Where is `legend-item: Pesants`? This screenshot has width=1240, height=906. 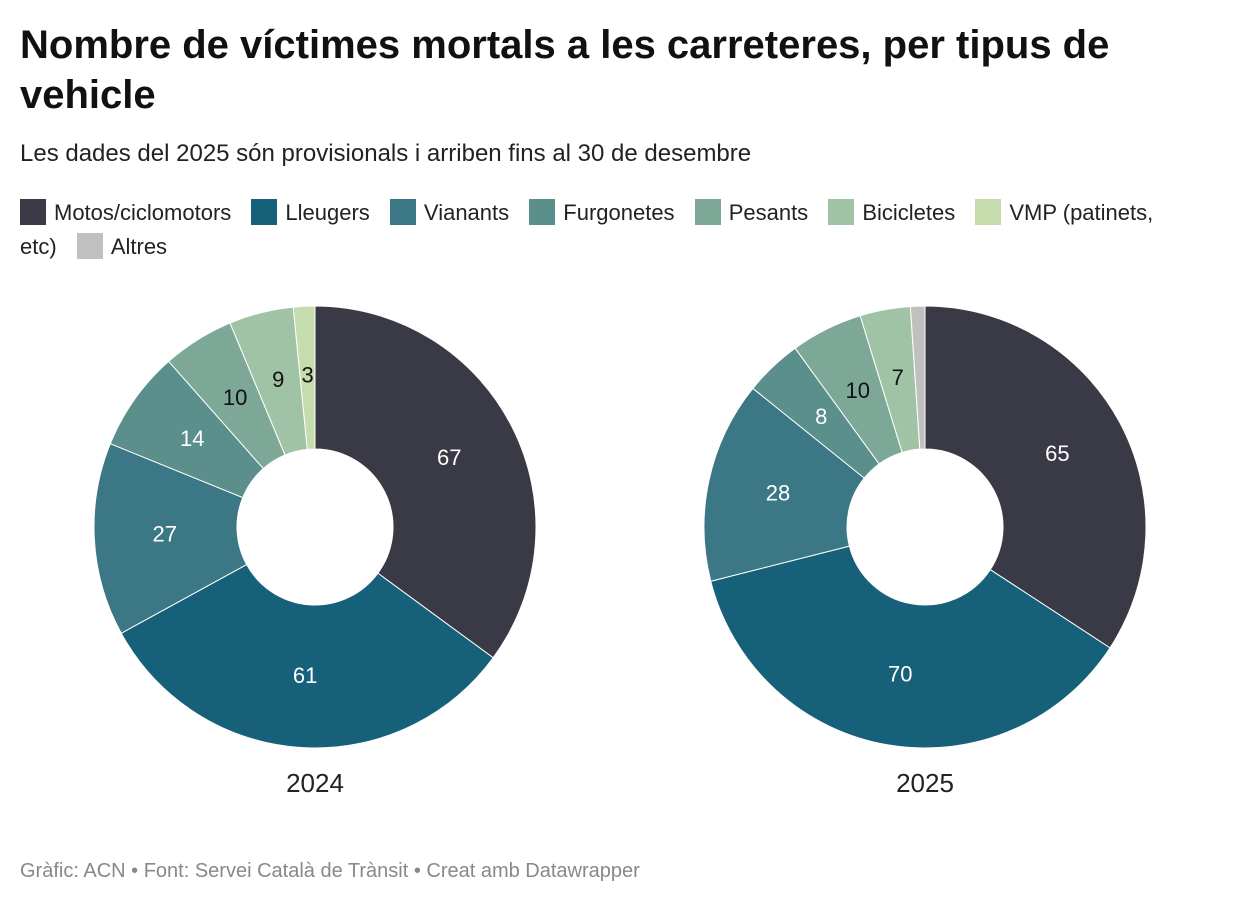
legend-item: Pesants is located at coordinates (751, 212).